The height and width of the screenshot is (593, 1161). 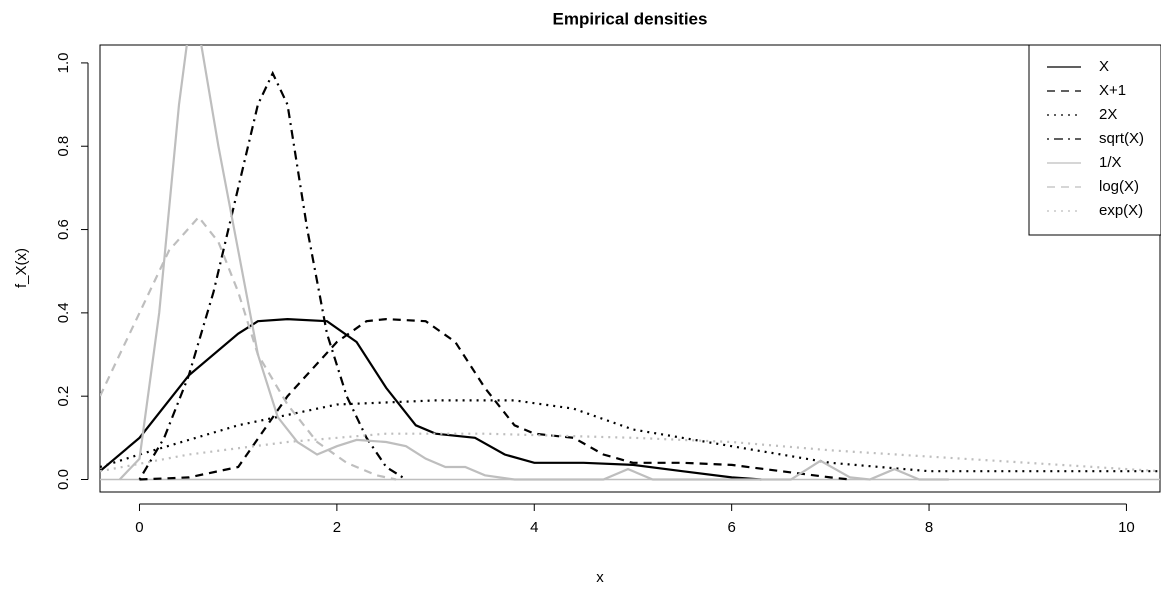 I want to click on y-tick-label: 0.8, so click(x=63, y=146).